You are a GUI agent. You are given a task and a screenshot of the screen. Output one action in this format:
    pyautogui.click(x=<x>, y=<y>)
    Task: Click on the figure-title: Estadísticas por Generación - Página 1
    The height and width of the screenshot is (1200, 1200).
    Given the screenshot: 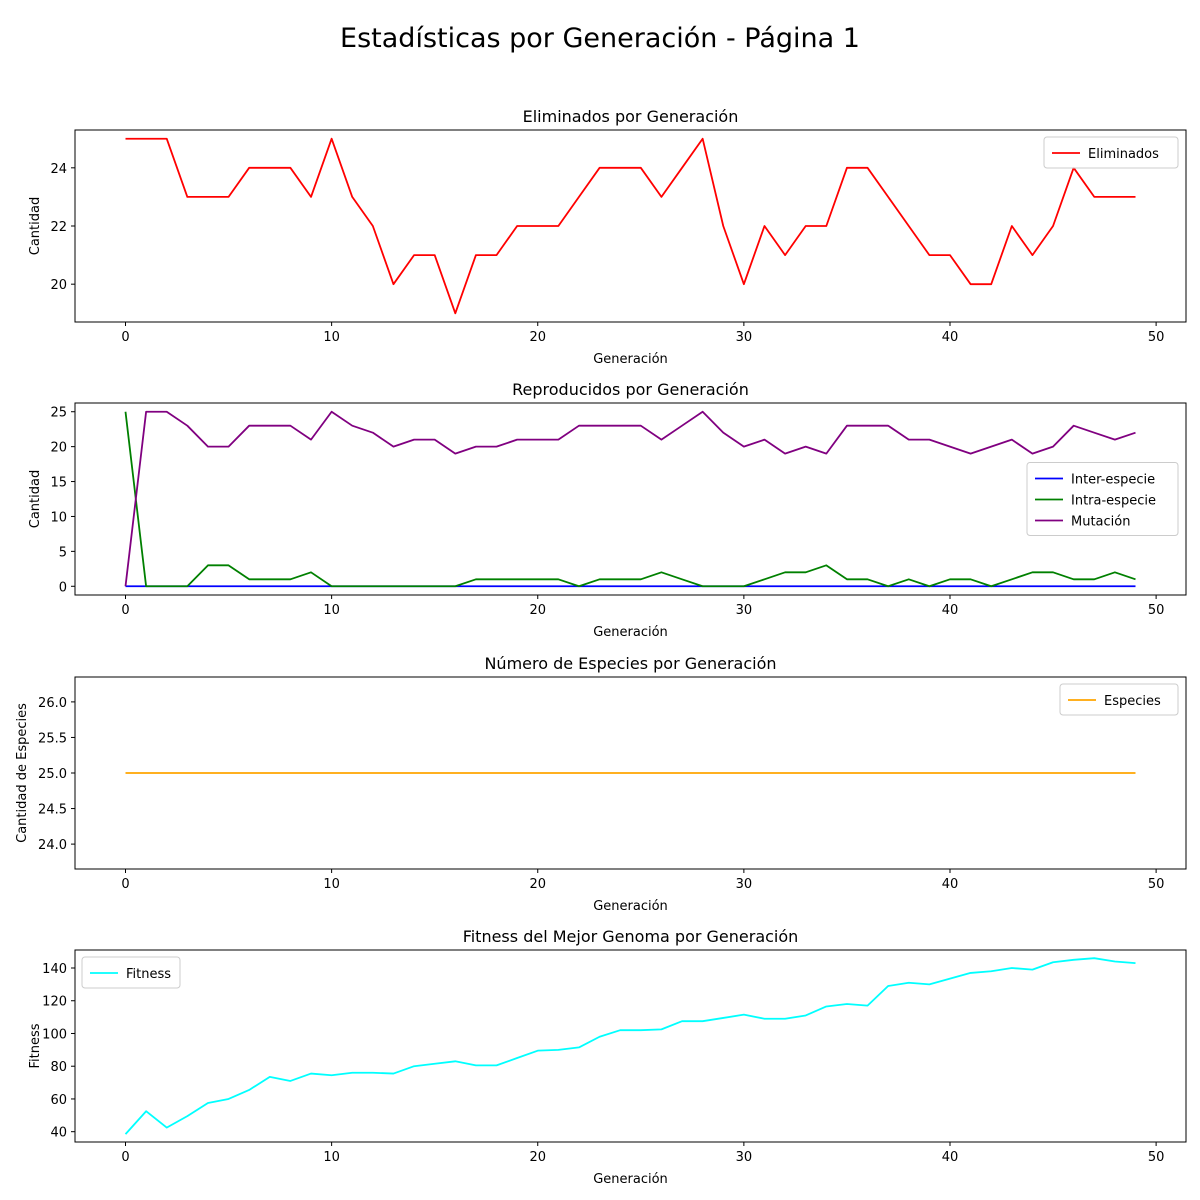 What is the action you would take?
    pyautogui.click(x=600, y=38)
    